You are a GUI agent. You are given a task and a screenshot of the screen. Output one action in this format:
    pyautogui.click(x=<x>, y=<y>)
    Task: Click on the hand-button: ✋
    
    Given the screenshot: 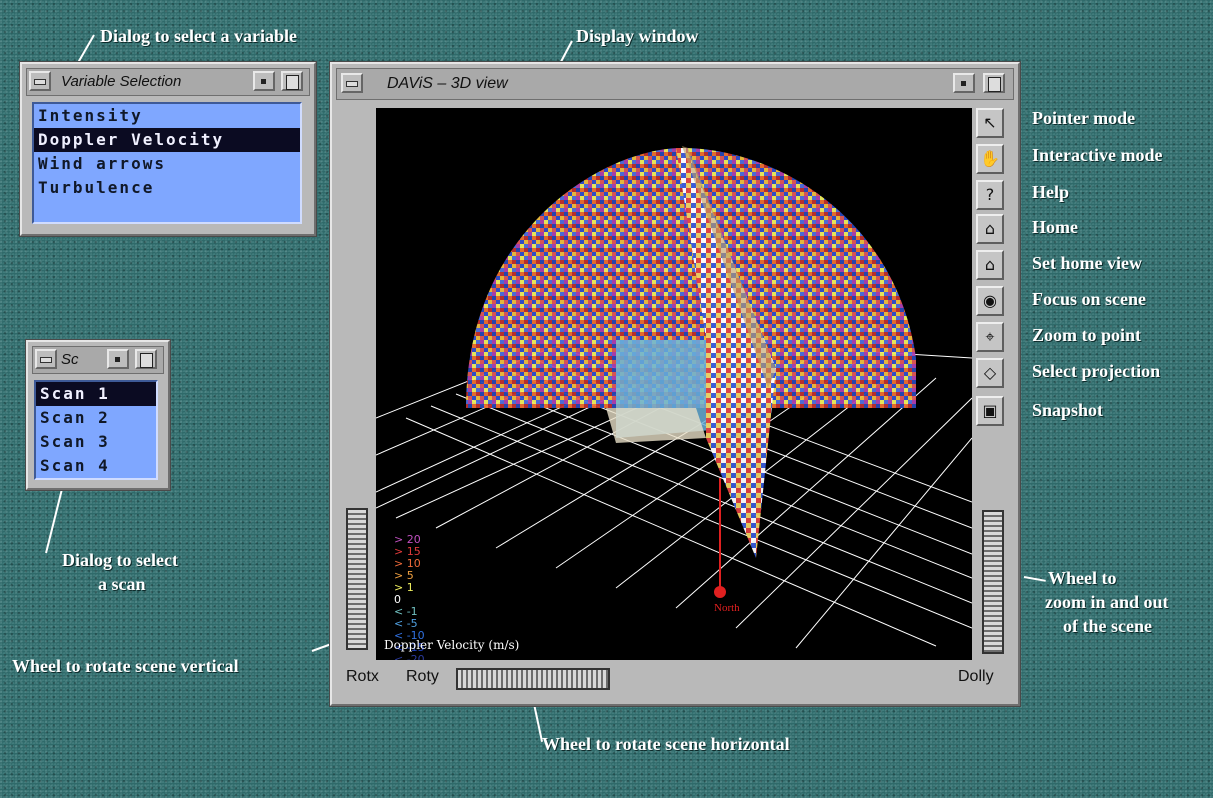 What is the action you would take?
    pyautogui.click(x=990, y=159)
    